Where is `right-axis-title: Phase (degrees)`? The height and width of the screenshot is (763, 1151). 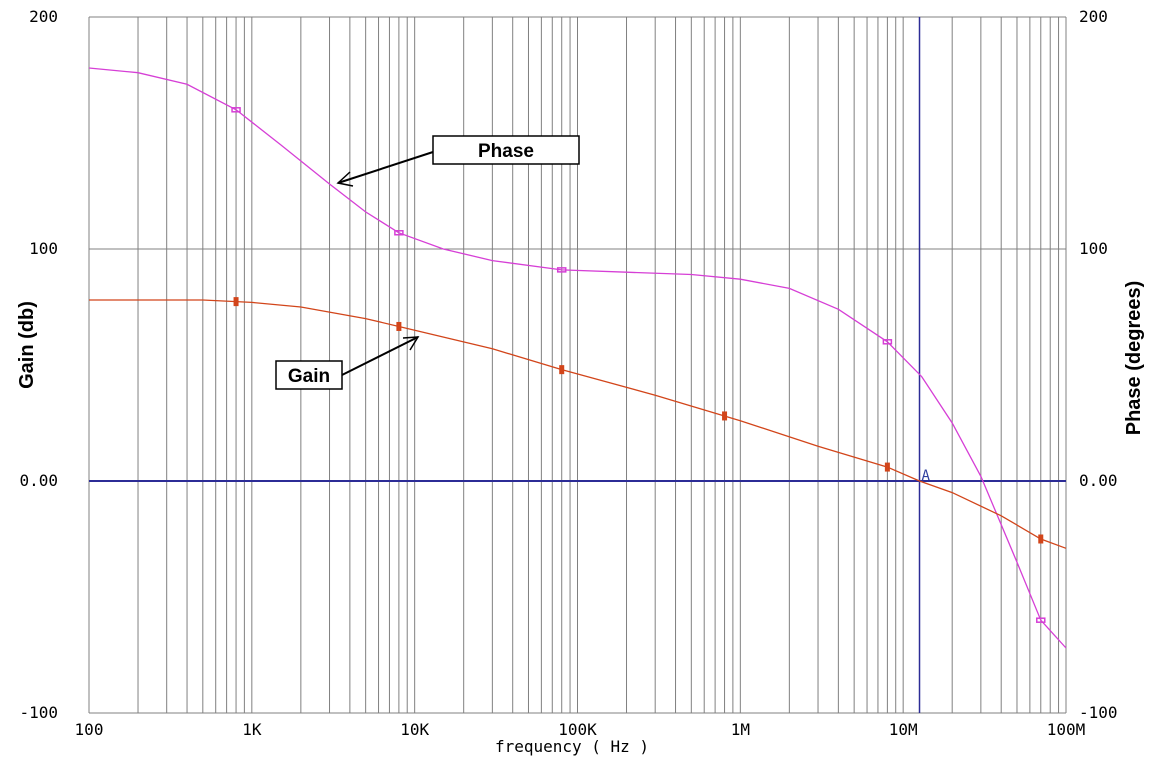 right-axis-title: Phase (degrees) is located at coordinates (1134, 358).